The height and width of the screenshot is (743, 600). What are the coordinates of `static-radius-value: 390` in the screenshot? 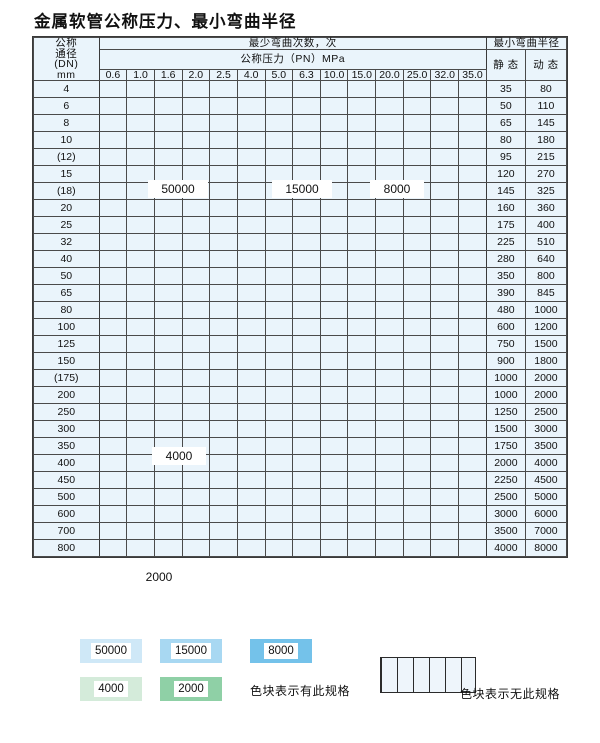 It's located at (505, 293).